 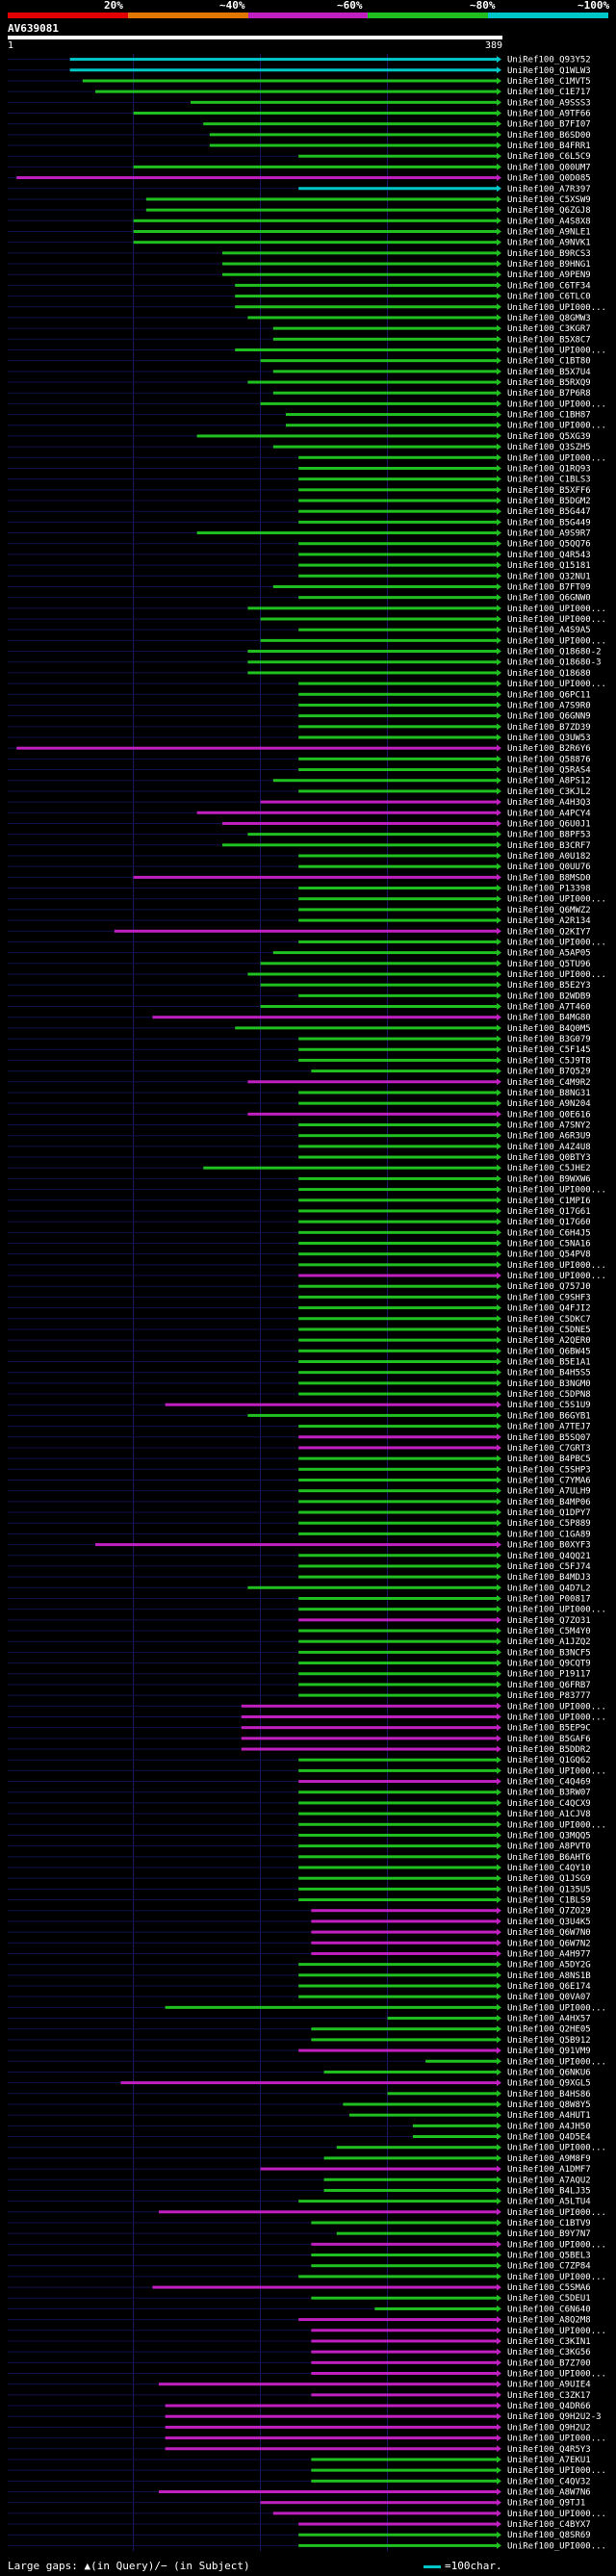 What do you see at coordinates (299, 739) in the screenshot?
I see `hit-row: UniRef100_Q3UW53` at bounding box center [299, 739].